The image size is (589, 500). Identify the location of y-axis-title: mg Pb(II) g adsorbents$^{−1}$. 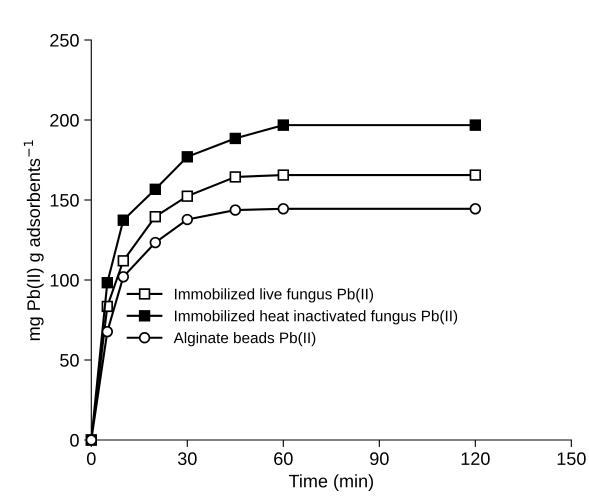
(34, 240).